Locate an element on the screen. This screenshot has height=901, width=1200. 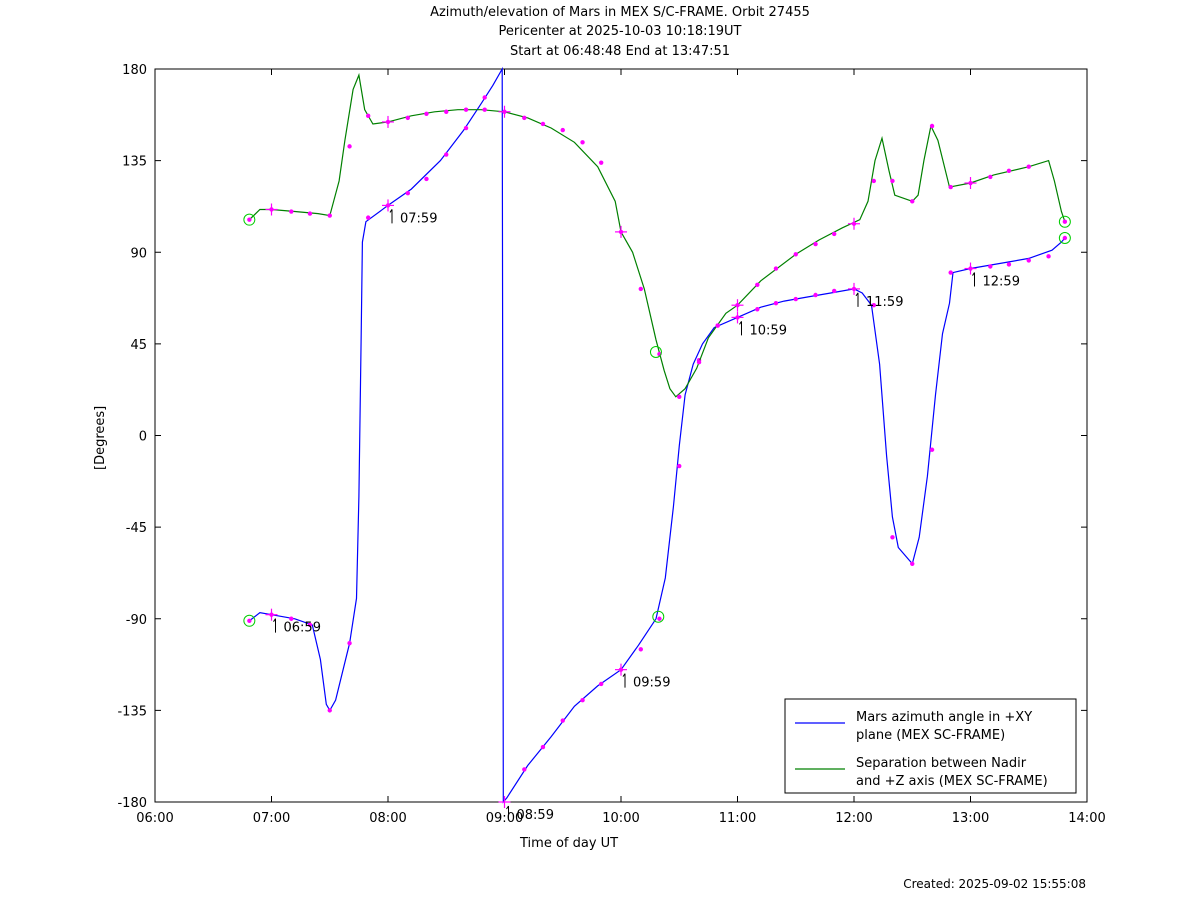
legend-box is located at coordinates (930, 746).